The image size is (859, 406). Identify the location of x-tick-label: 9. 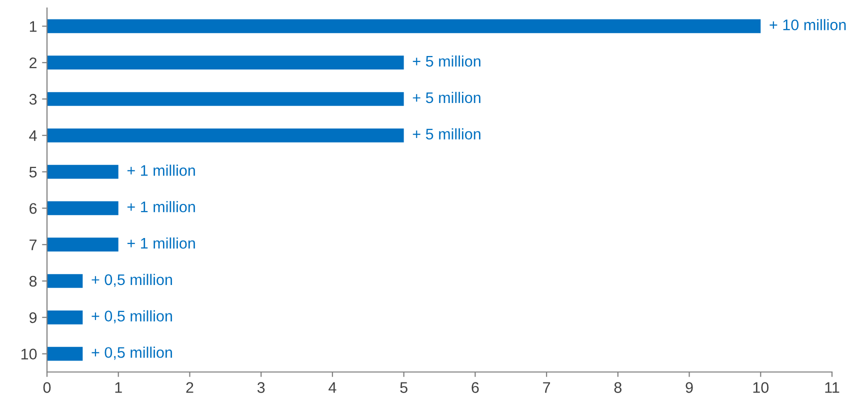
(689, 387).